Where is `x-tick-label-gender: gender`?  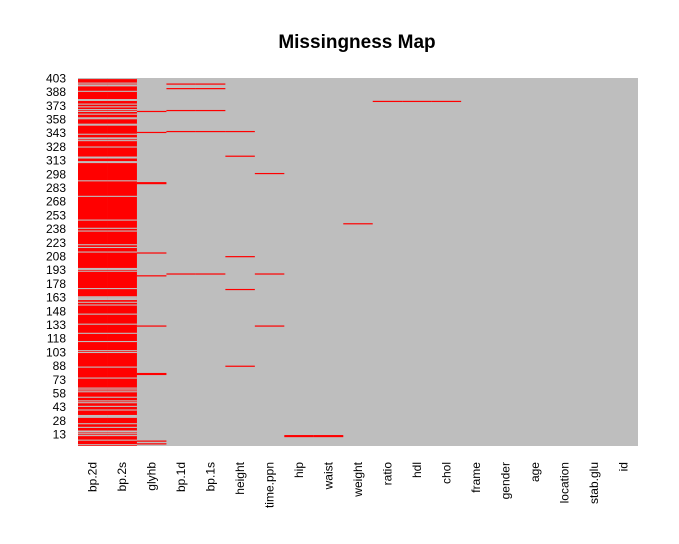
x-tick-label-gender: gender is located at coordinates (505, 480).